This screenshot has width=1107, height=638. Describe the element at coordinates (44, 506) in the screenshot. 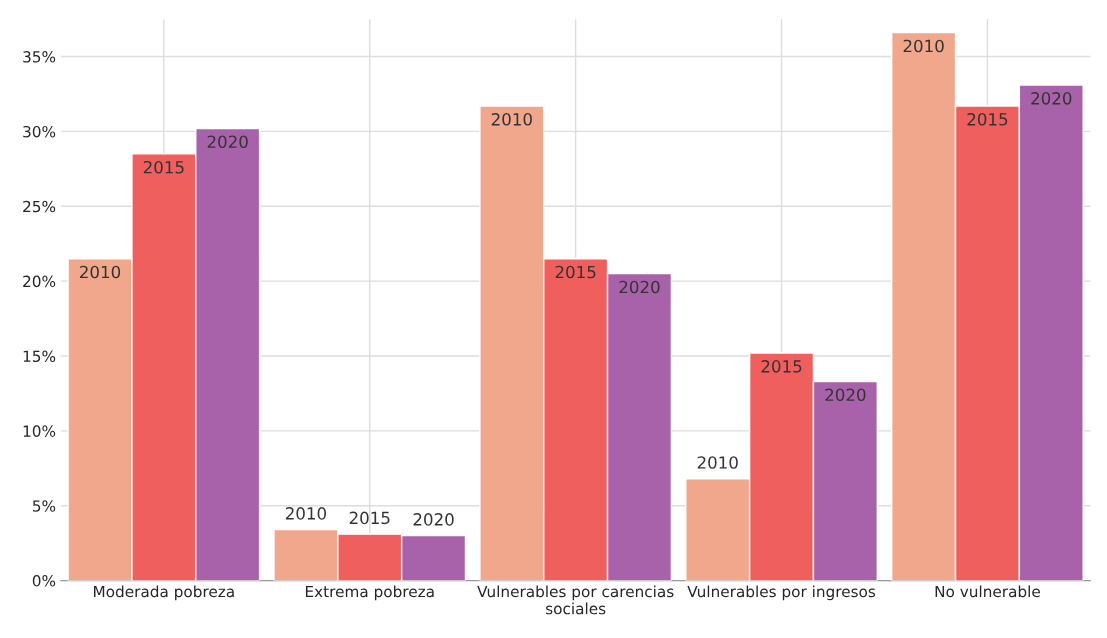

I see `y-tick-label: 5%` at that location.